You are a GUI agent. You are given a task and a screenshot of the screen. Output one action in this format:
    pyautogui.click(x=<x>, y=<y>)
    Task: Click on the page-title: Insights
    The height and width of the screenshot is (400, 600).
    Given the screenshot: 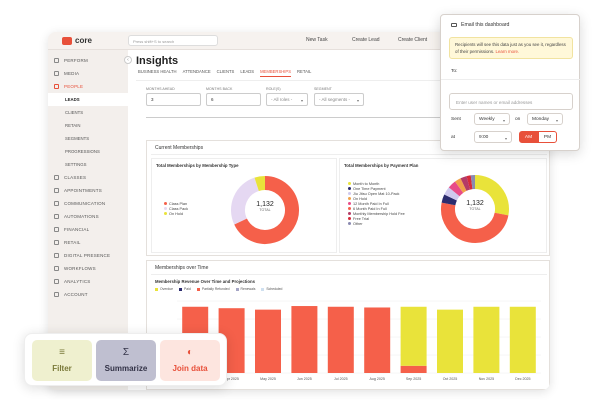 What is the action you would take?
    pyautogui.click(x=157, y=61)
    